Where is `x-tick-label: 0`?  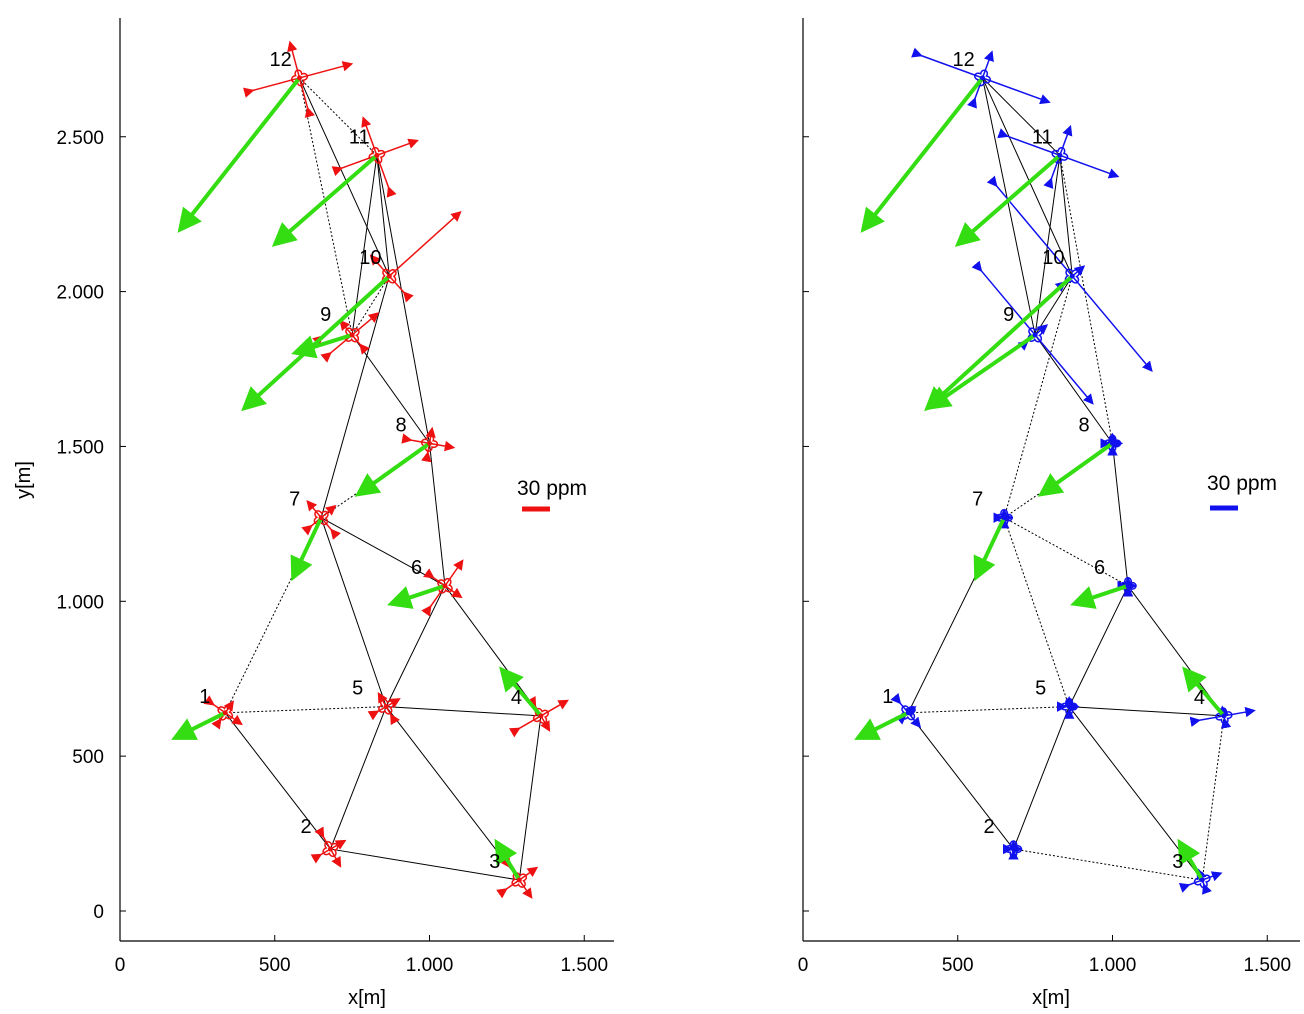 x-tick-label: 0 is located at coordinates (803, 965).